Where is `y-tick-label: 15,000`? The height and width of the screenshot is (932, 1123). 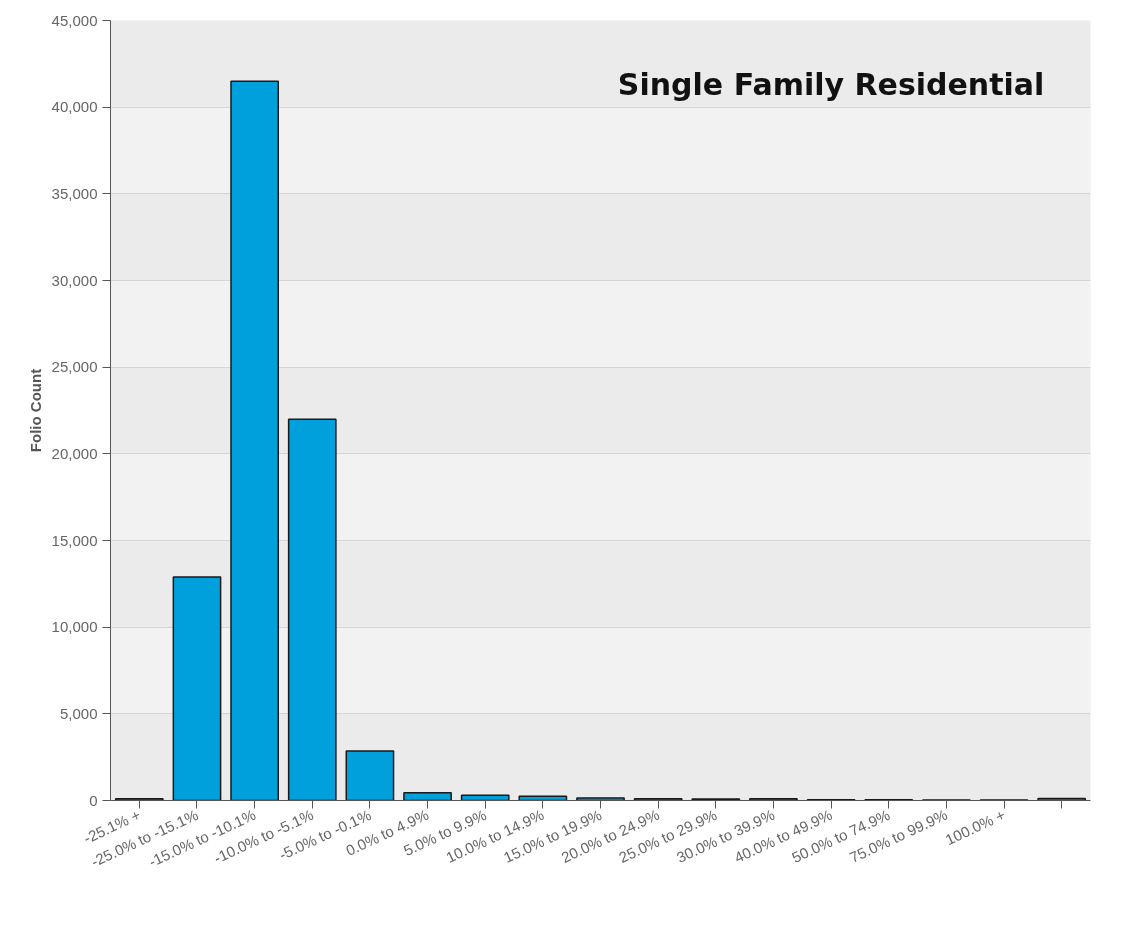 y-tick-label: 15,000 is located at coordinates (74, 540).